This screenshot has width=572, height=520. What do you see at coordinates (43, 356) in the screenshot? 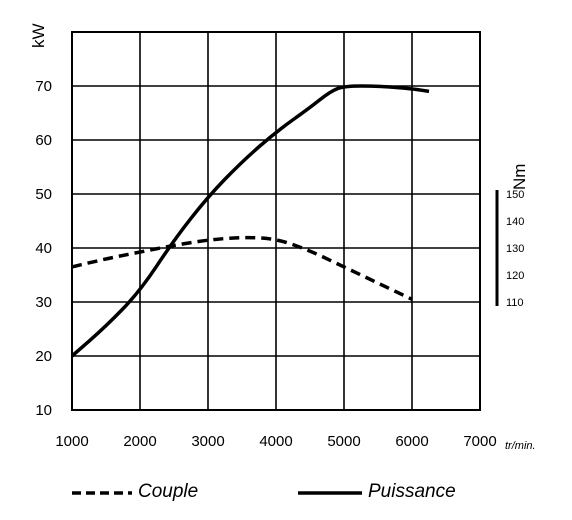
I see `y-tick-label: 20` at bounding box center [43, 356].